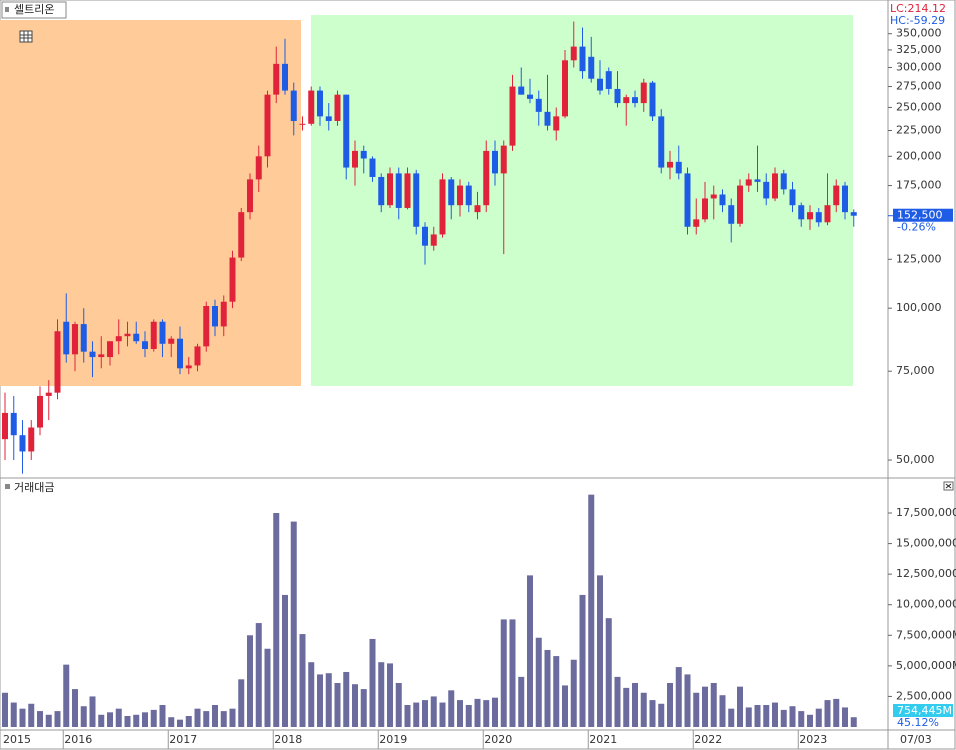 The image size is (956, 750). I want to click on y-tick-label: 15,000,000, so click(926, 543).